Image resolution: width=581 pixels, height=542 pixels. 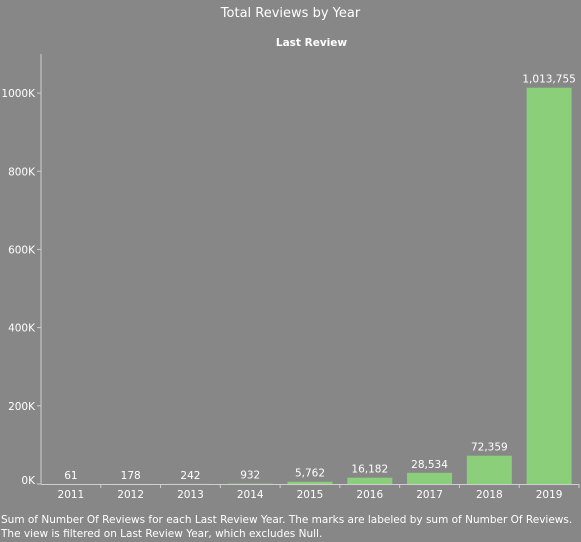 I want to click on x-tick-label: 2017, so click(x=429, y=495).